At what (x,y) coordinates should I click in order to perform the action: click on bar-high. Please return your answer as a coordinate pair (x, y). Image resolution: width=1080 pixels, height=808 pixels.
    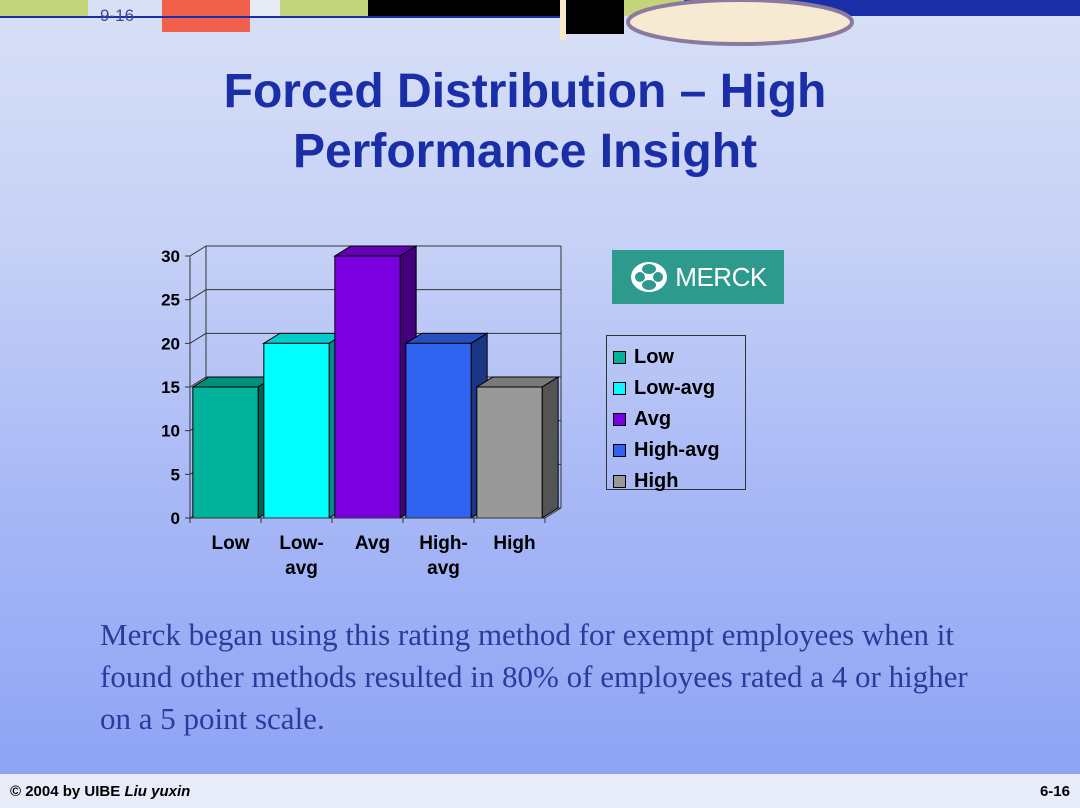
    Looking at the image, I should click on (509, 452).